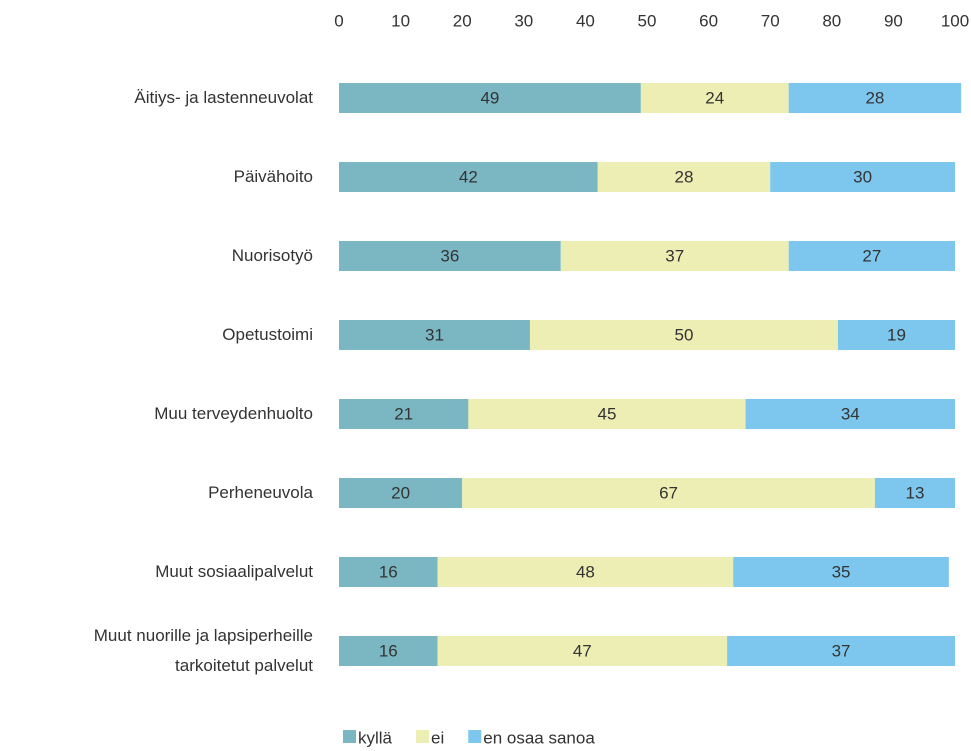 This screenshot has width=971, height=751. I want to click on x-tick-label: 20, so click(462, 20).